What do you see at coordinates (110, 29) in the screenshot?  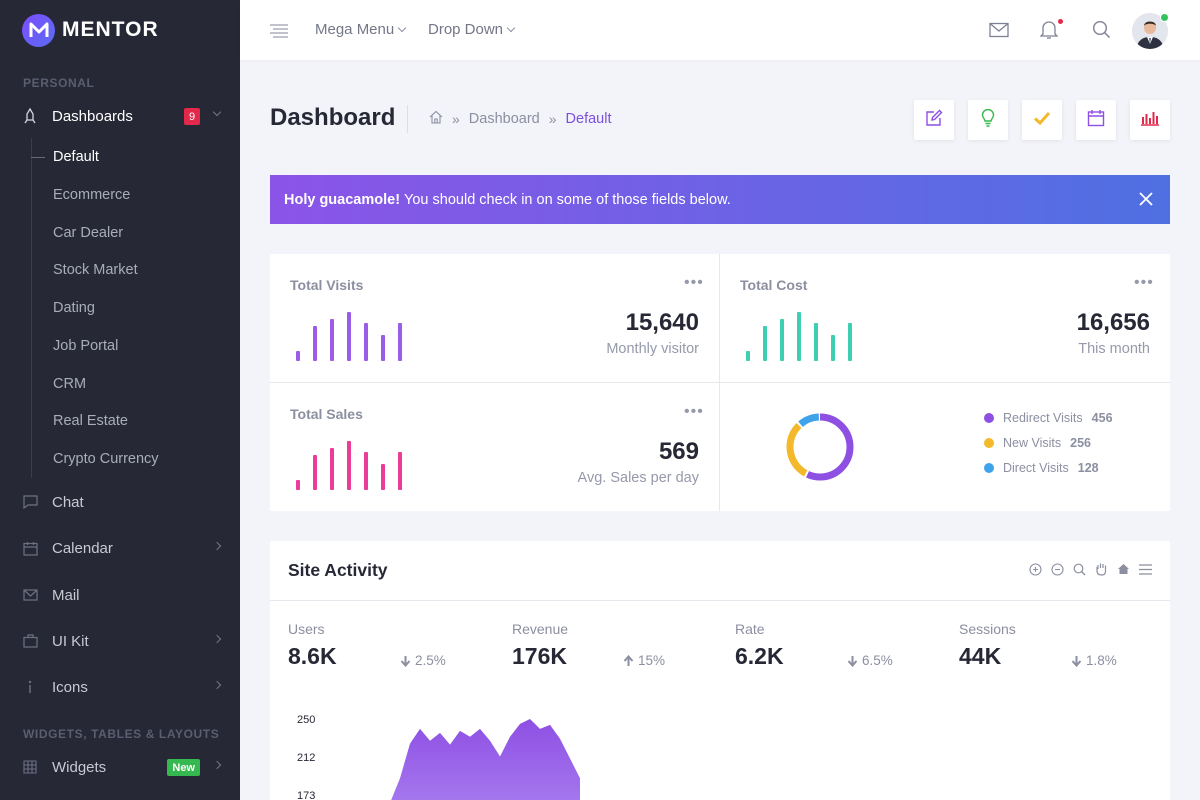 I see `logo-text: MENTOR` at bounding box center [110, 29].